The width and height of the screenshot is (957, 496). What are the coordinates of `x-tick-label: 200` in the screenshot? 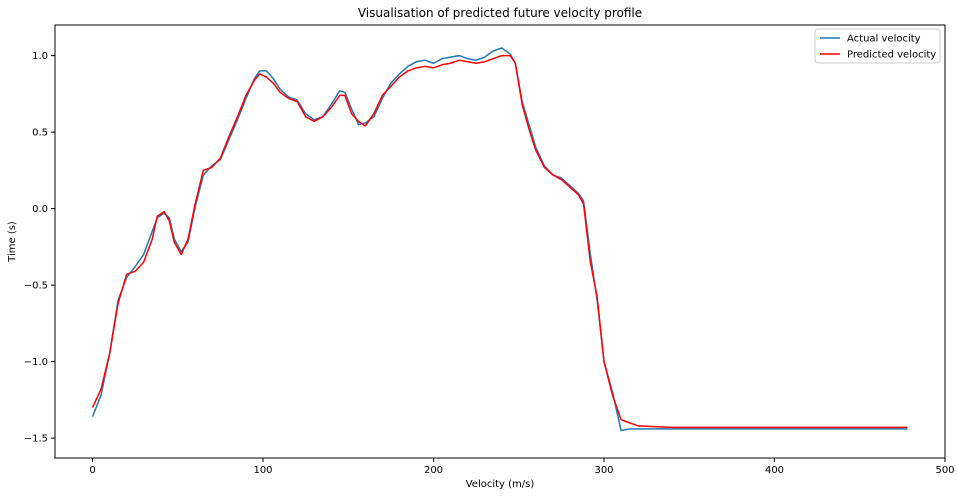 It's located at (433, 470).